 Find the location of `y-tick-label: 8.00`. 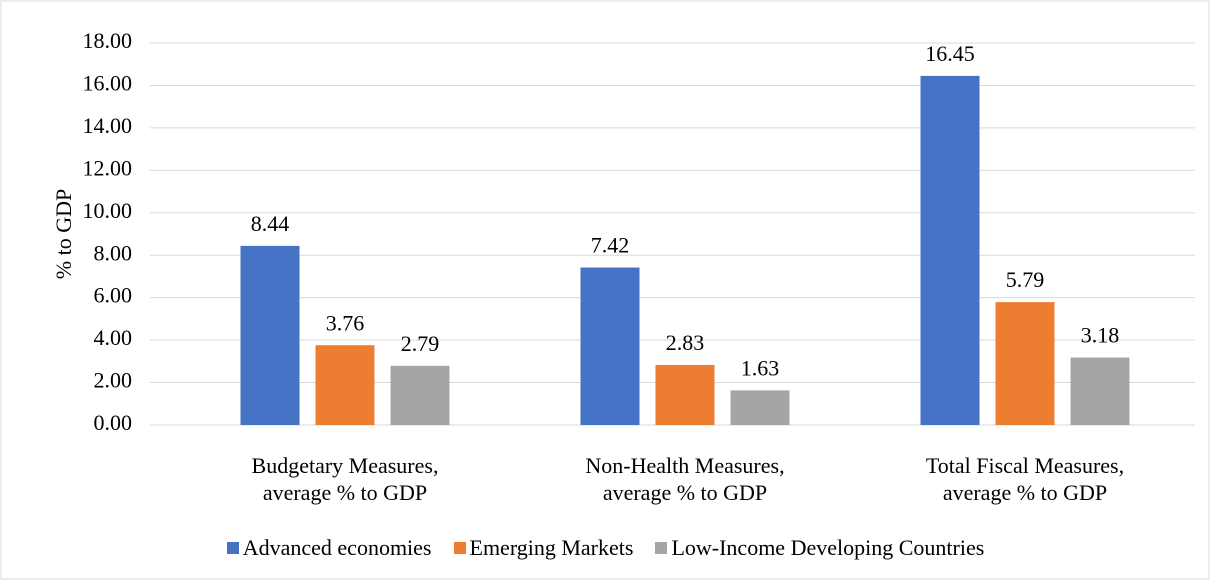

y-tick-label: 8.00 is located at coordinates (113, 252).